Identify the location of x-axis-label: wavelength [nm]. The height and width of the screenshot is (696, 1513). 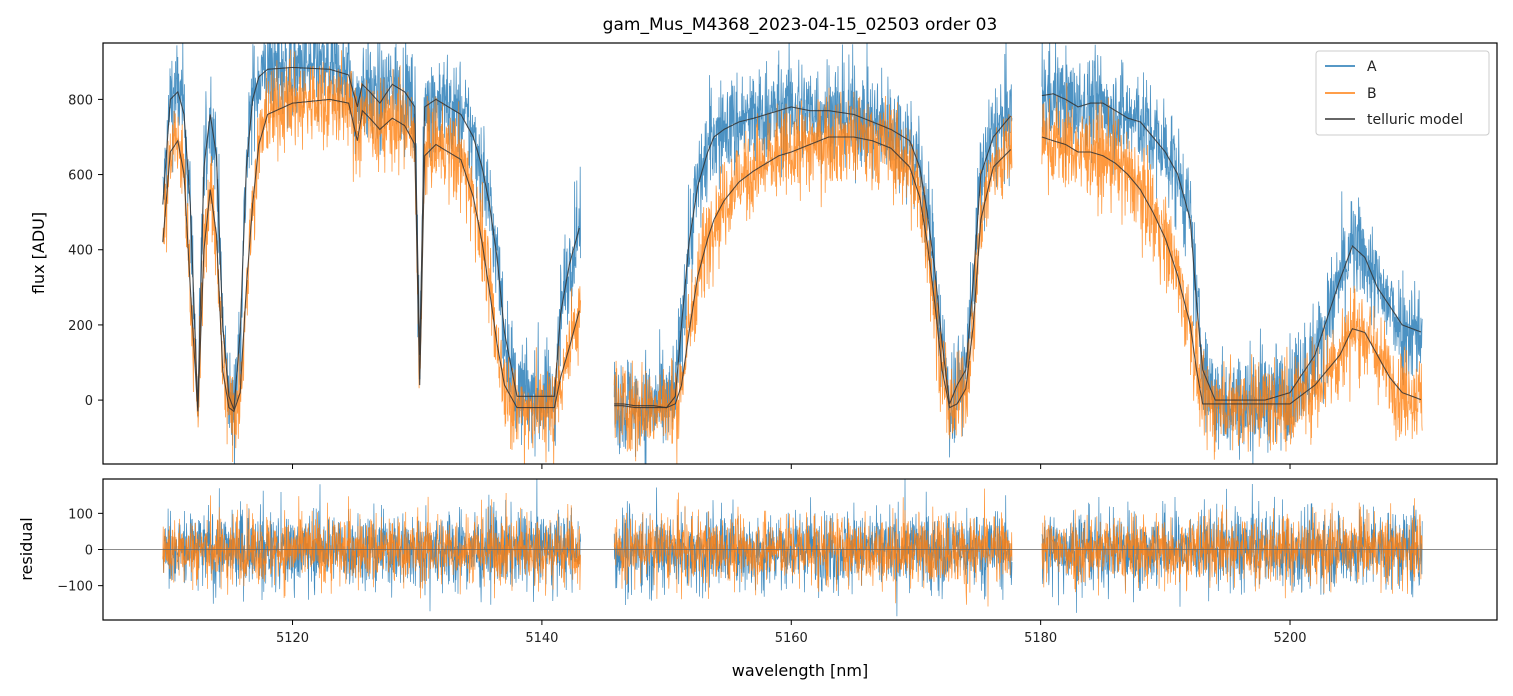
(800, 670).